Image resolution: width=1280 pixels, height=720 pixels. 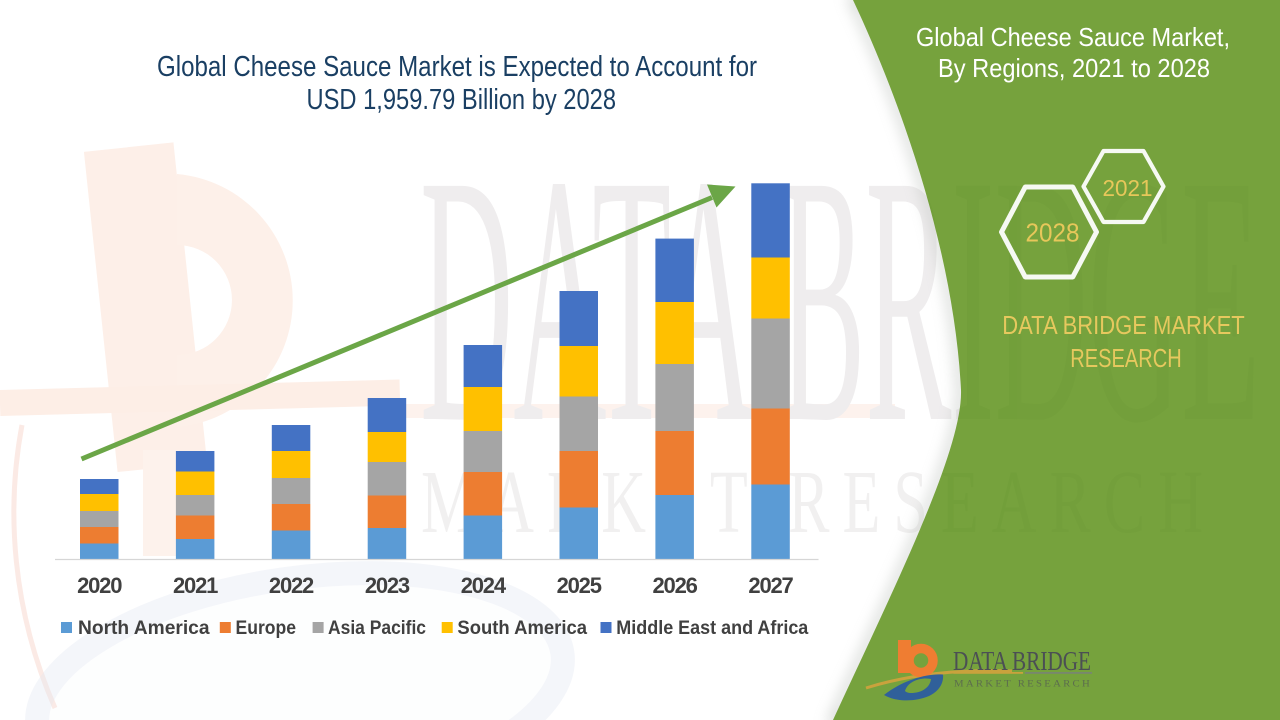 I want to click on svg-text: MARKET RESEARCH, so click(x=1023, y=685).